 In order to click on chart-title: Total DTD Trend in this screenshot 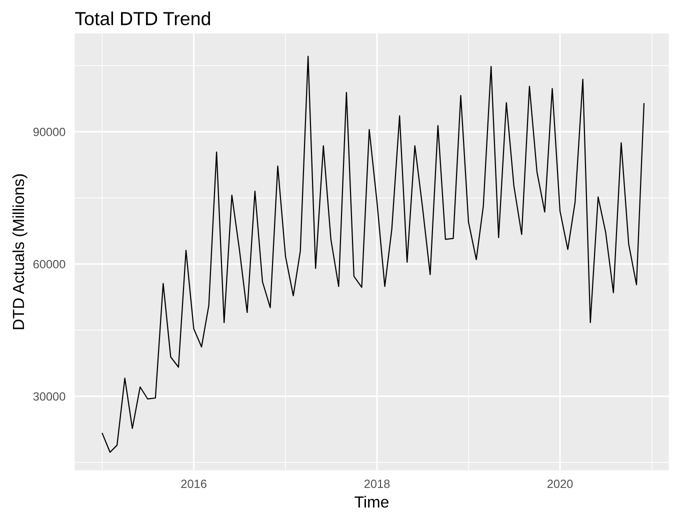, I will do `click(142, 18)`.